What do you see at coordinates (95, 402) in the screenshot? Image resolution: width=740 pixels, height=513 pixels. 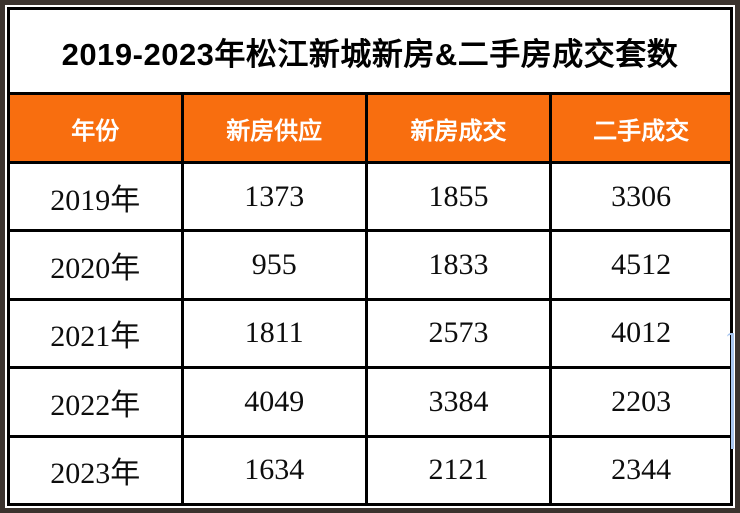 I see `year-cell: 2022年` at bounding box center [95, 402].